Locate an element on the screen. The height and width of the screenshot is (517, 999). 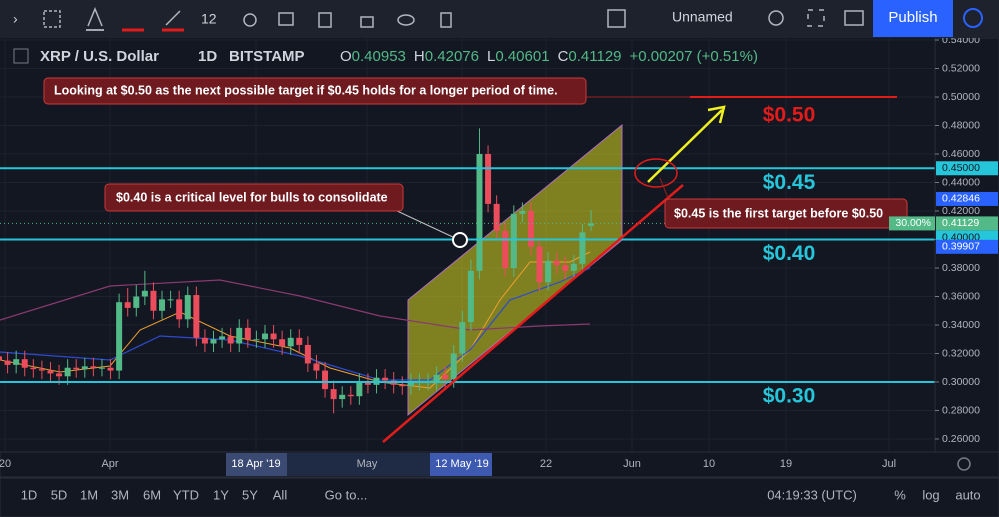
range-button: 5D is located at coordinates (59, 494).